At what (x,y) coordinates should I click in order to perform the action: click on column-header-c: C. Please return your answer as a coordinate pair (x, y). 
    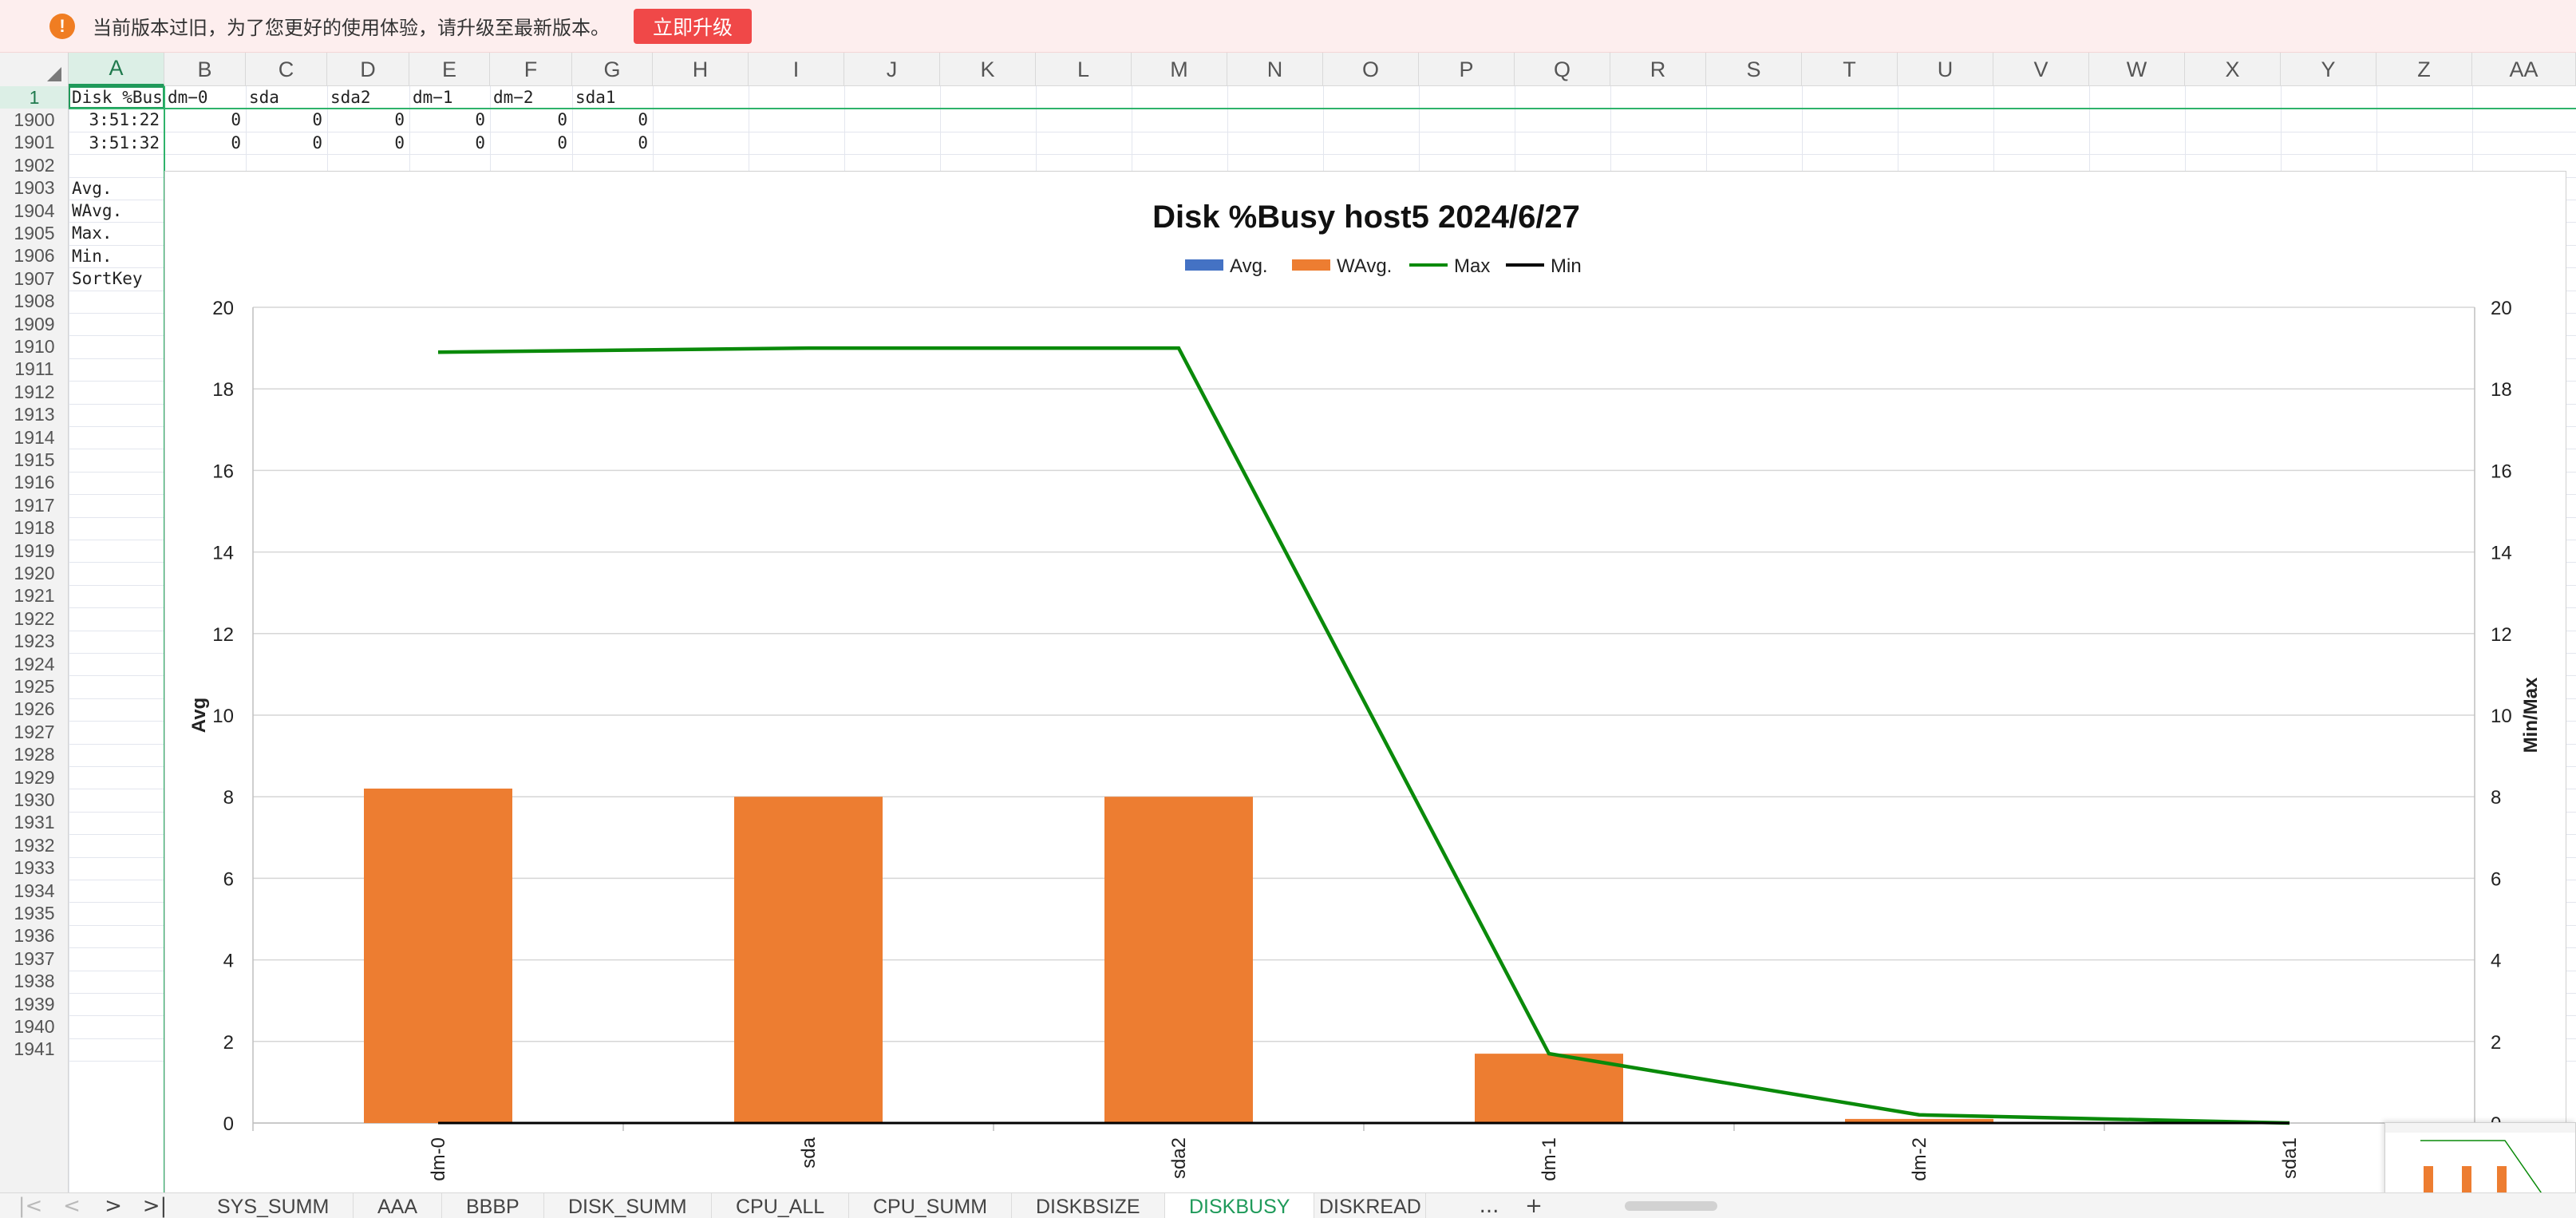
    Looking at the image, I should click on (286, 69).